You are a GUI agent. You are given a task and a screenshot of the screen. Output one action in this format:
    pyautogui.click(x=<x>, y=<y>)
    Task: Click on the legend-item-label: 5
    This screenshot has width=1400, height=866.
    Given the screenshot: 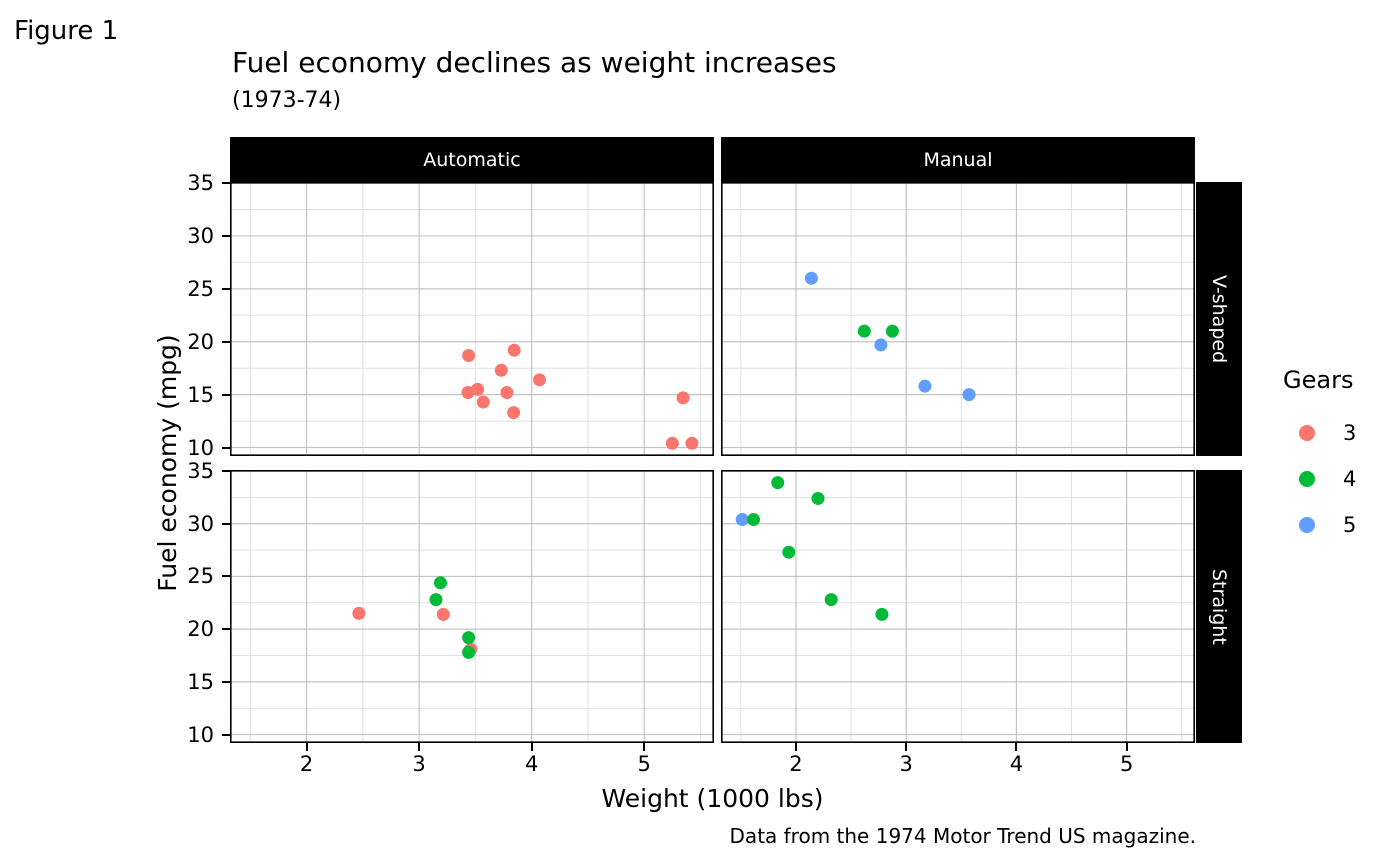 What is the action you would take?
    pyautogui.click(x=1350, y=525)
    